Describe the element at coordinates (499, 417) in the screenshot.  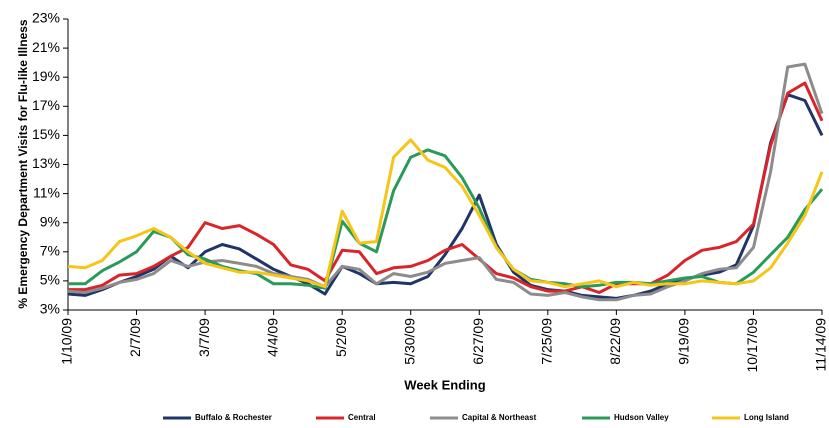
I see `legend-label: Capital & Northeast` at that location.